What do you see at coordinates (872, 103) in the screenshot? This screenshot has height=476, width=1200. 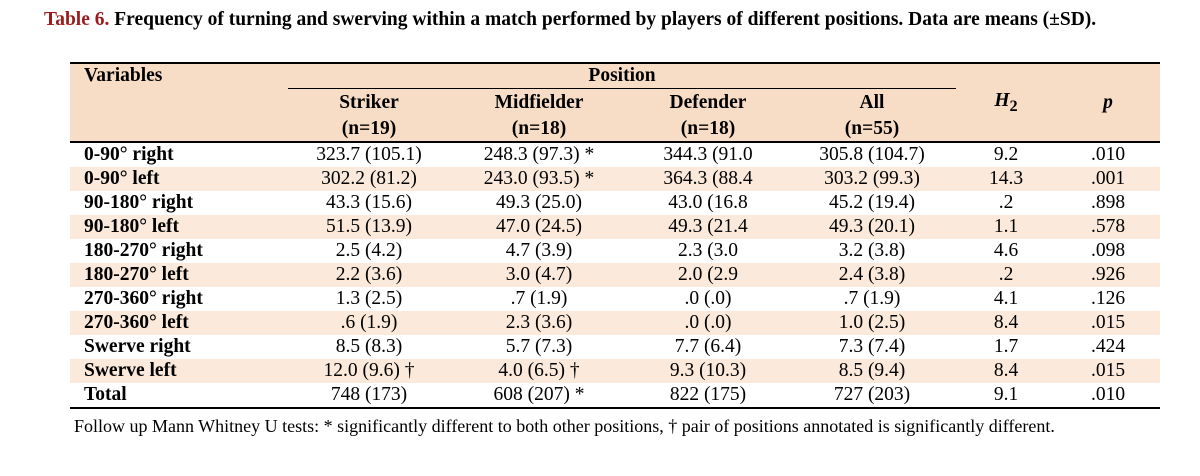 I see `col-all-header: All` at bounding box center [872, 103].